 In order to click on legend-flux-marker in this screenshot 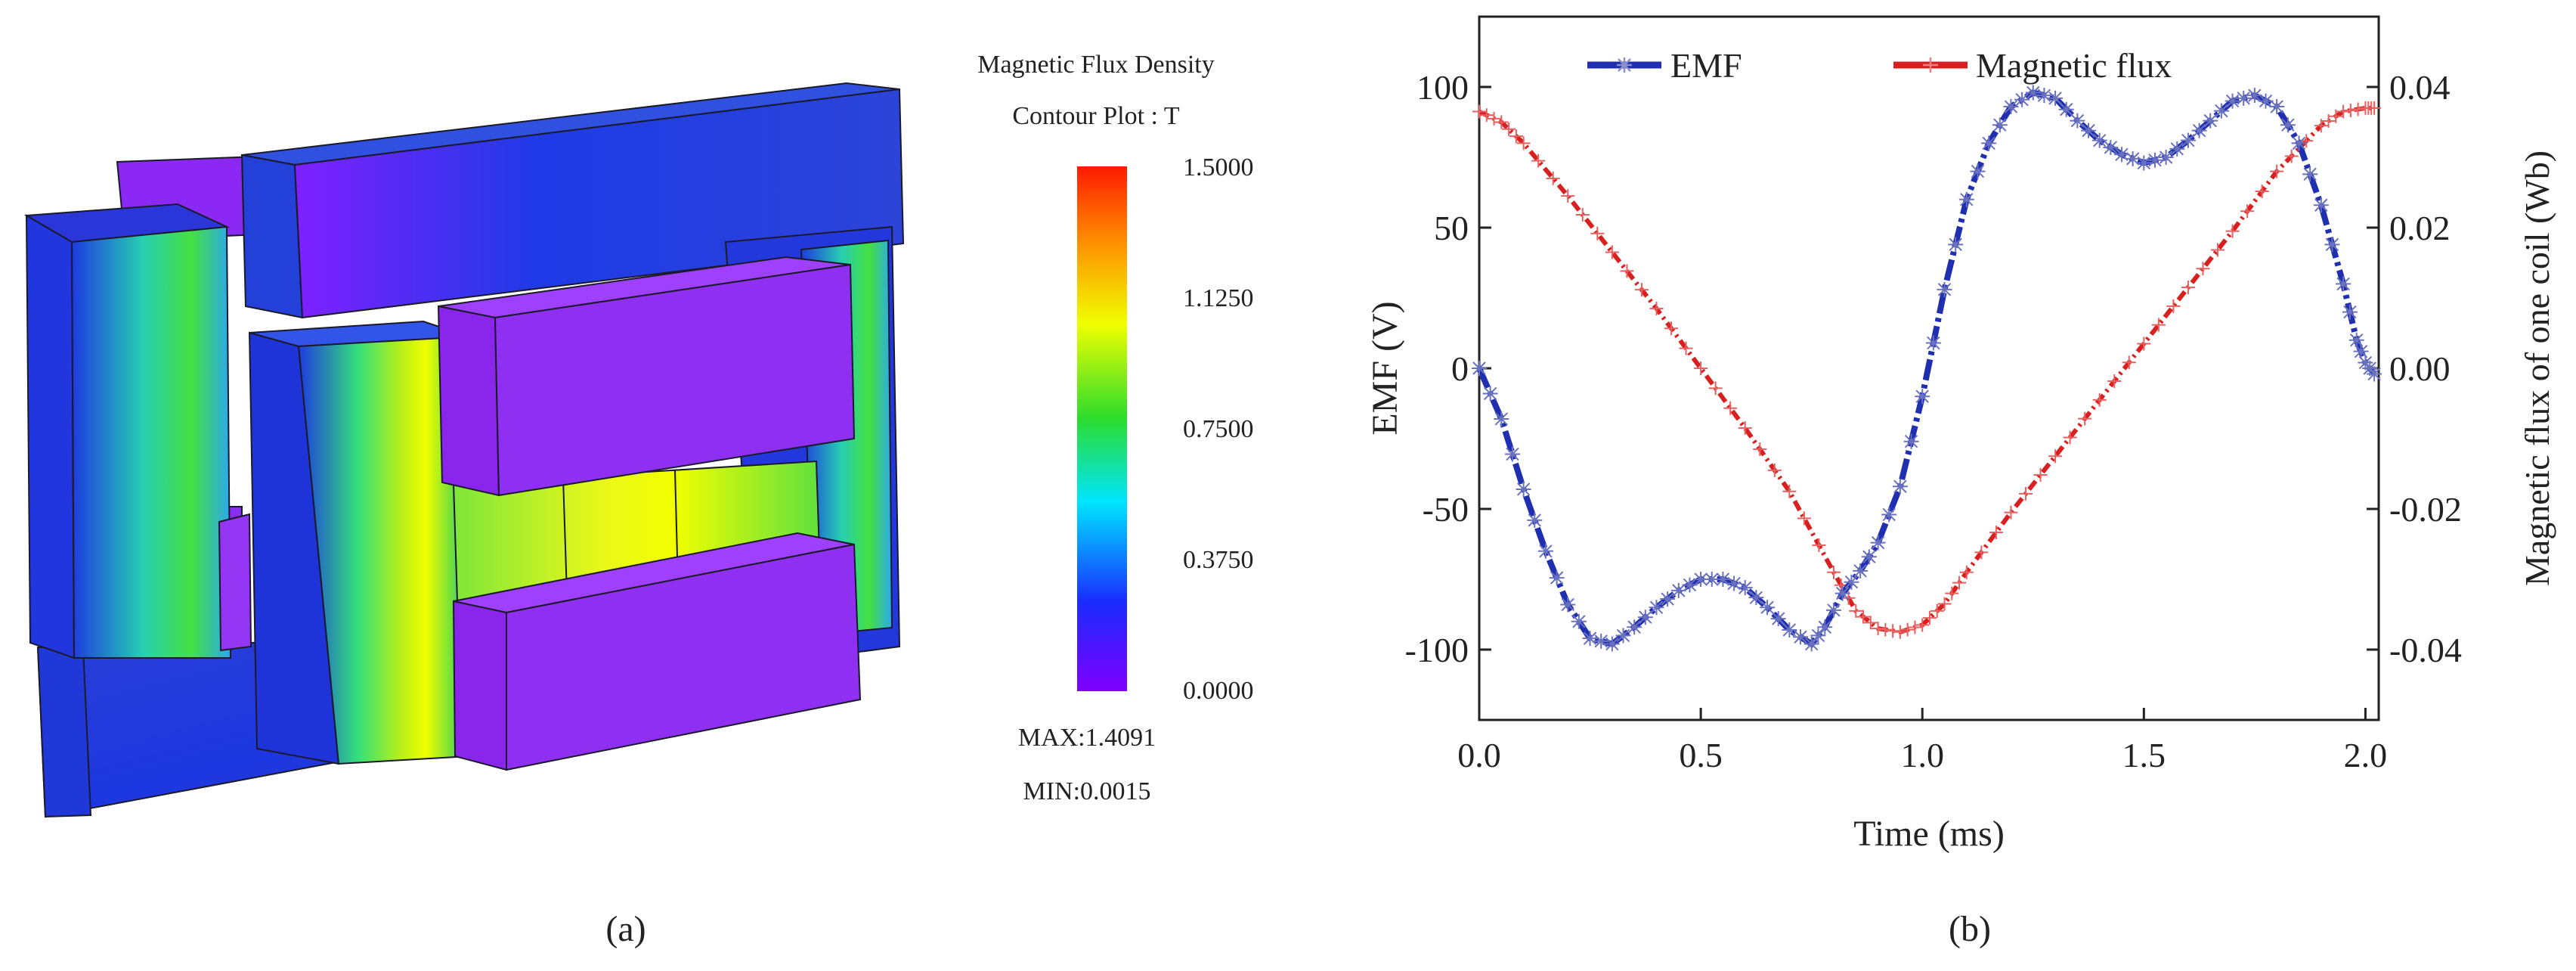, I will do `click(1930, 65)`.